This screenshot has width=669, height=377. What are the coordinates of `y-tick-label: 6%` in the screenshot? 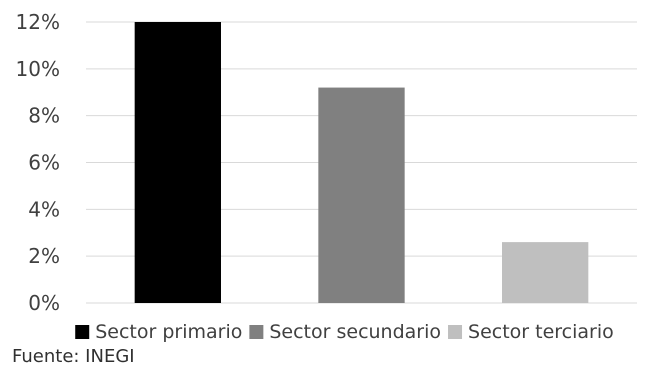 It's located at (44, 163).